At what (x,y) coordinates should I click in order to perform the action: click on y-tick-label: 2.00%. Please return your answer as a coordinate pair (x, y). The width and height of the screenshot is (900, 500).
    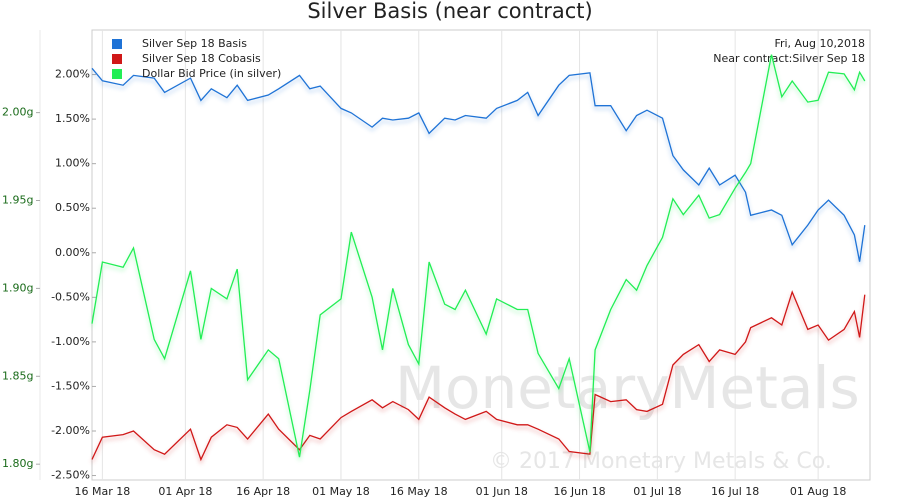
    Looking at the image, I should click on (72, 74).